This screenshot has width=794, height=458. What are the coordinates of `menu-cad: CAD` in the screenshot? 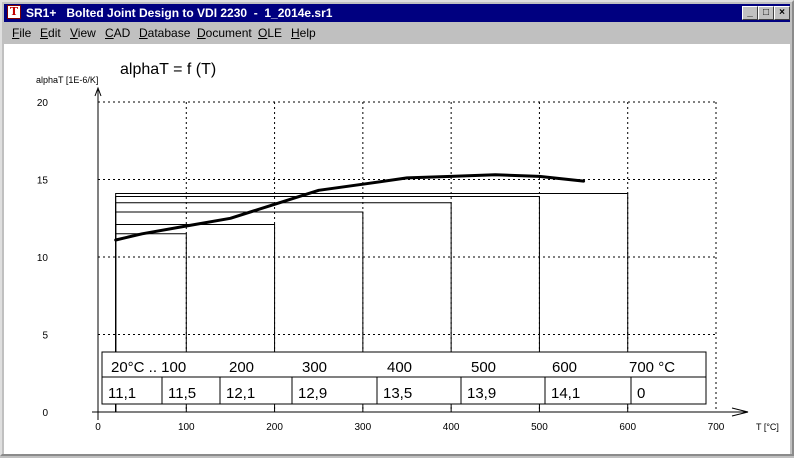 It's located at (118, 33).